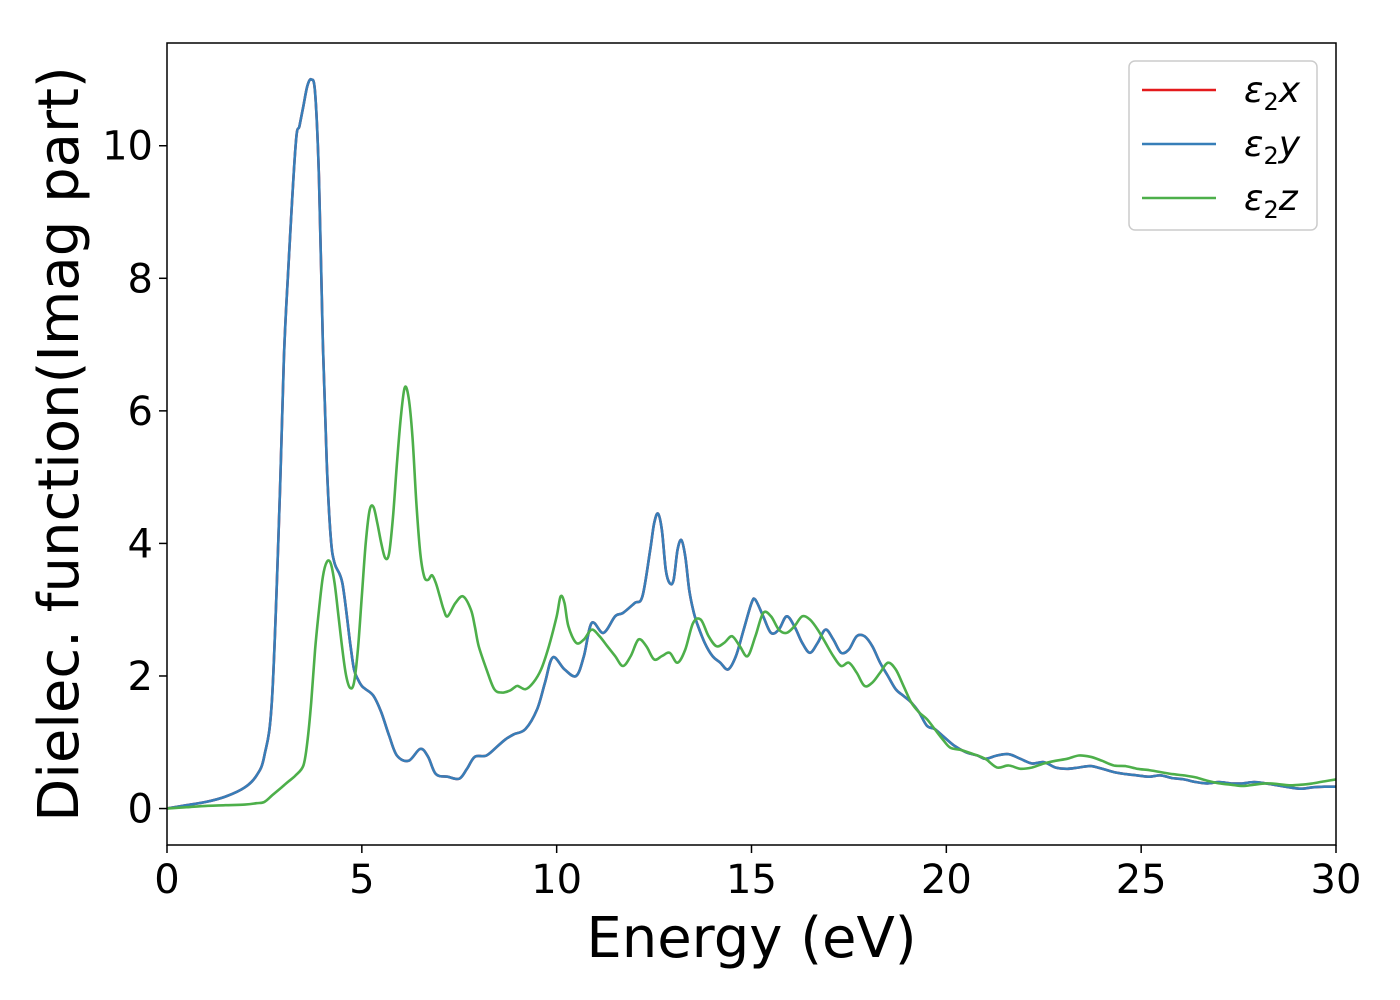 The image size is (1400, 1000). Describe the element at coordinates (140, 279) in the screenshot. I see `y-tick-label: 8` at that location.